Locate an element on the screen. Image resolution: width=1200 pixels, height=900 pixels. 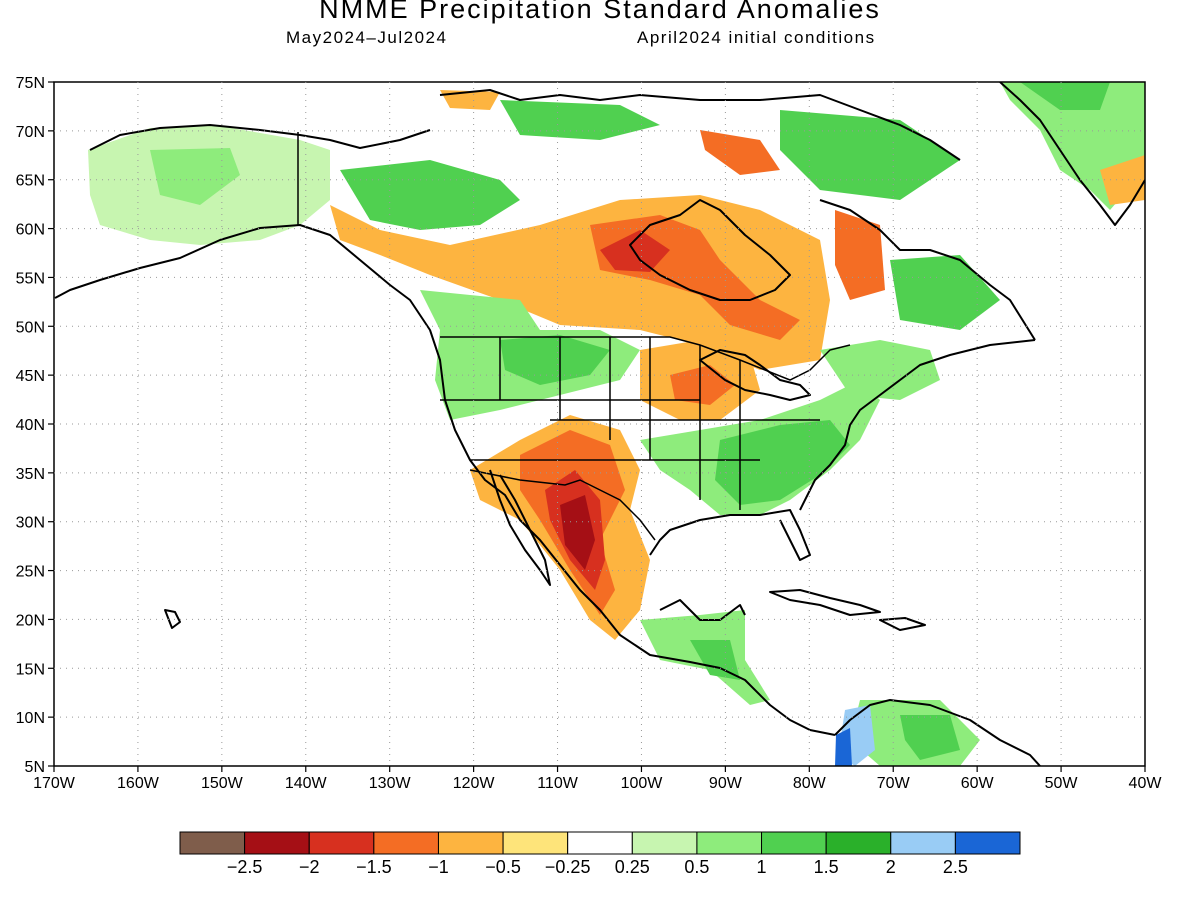
lat-tick-label: 45N is located at coordinates (30, 376).